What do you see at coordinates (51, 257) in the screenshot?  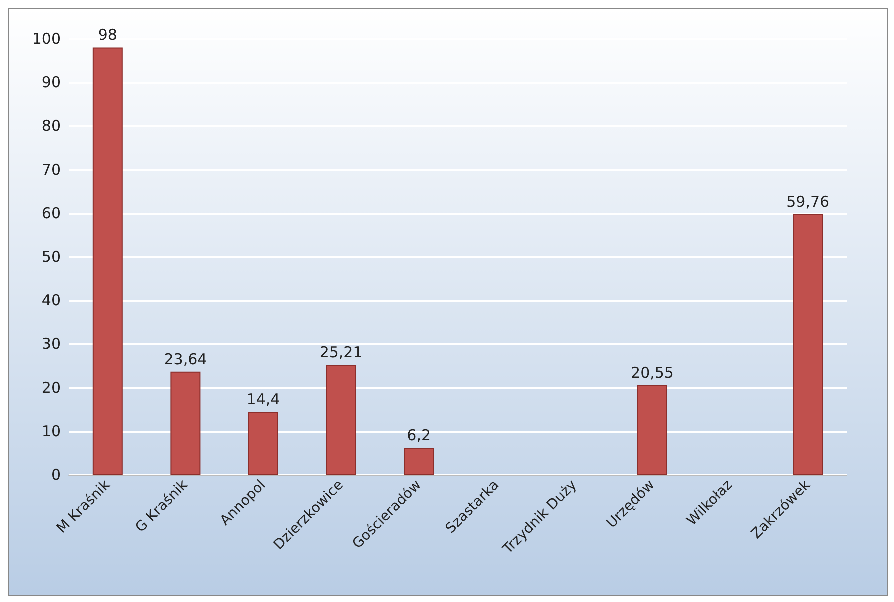 I see `y-tick-label: 50` at bounding box center [51, 257].